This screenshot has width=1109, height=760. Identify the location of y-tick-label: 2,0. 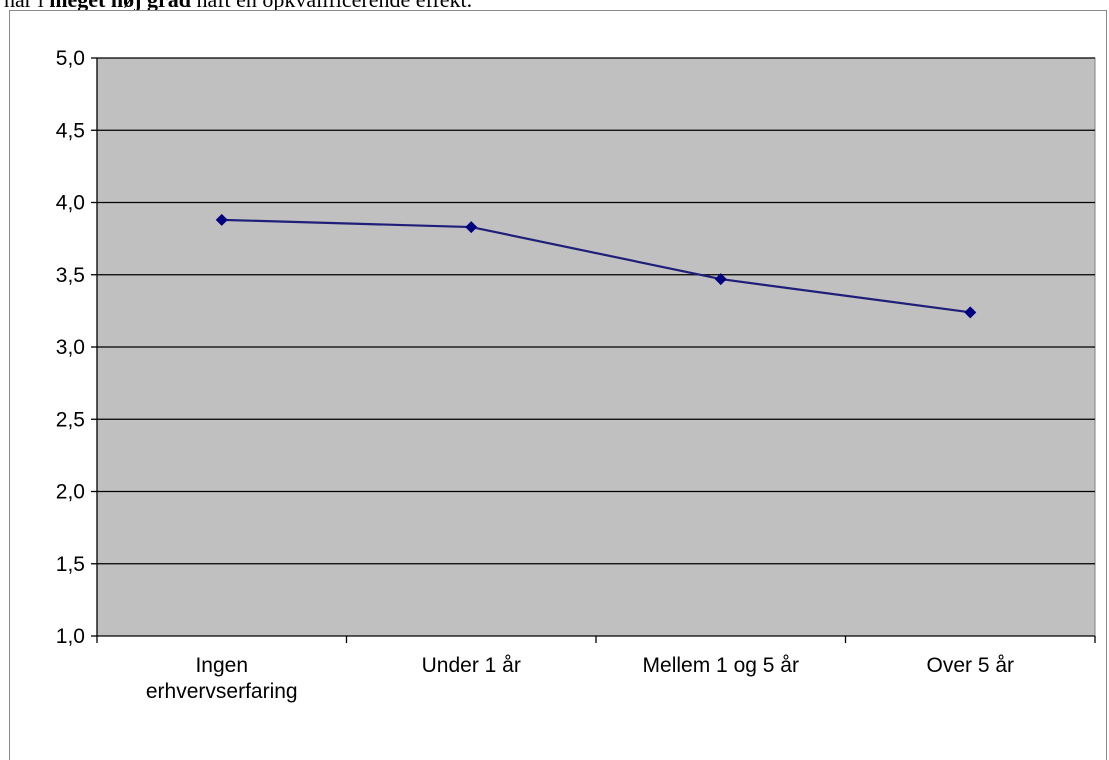
(70, 492).